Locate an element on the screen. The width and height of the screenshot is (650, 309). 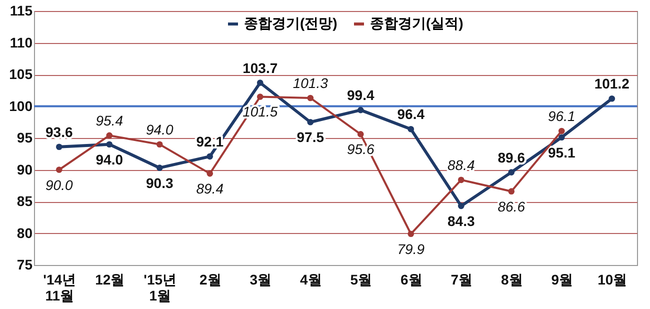
x-tick-label: '15년 1월 is located at coordinates (160, 288).